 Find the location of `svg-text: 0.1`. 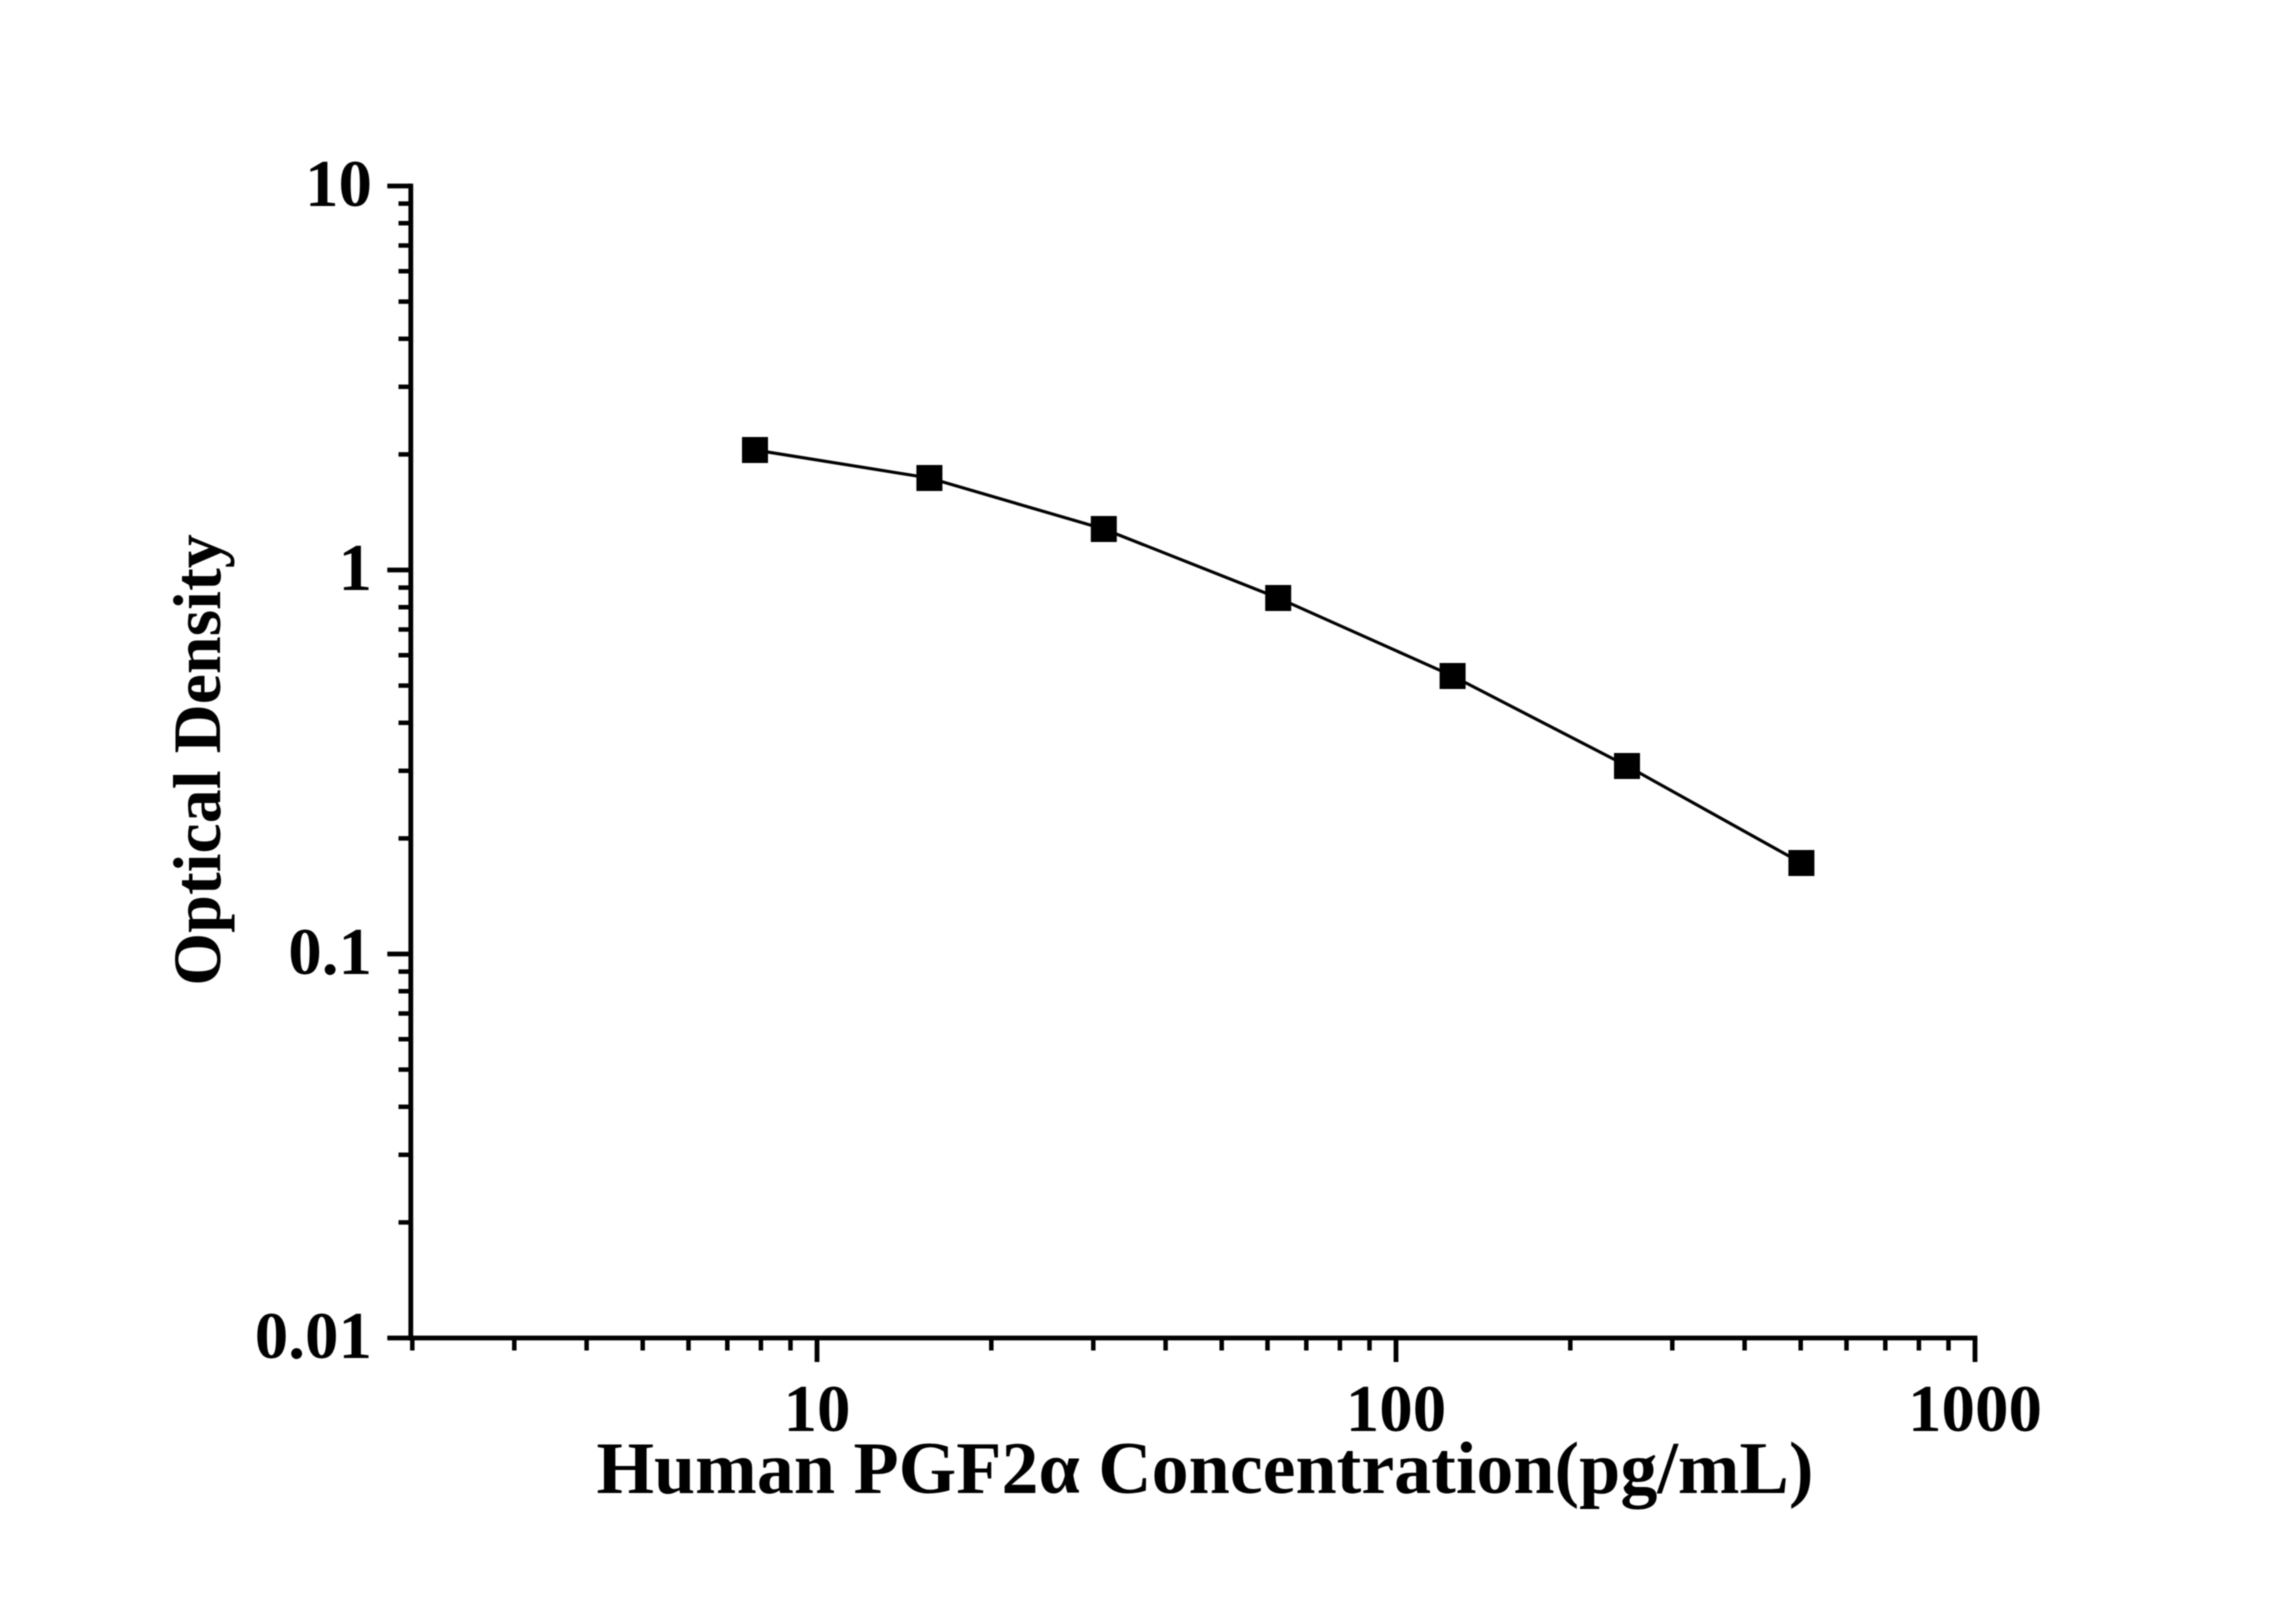

svg-text: 0.1 is located at coordinates (330, 952).